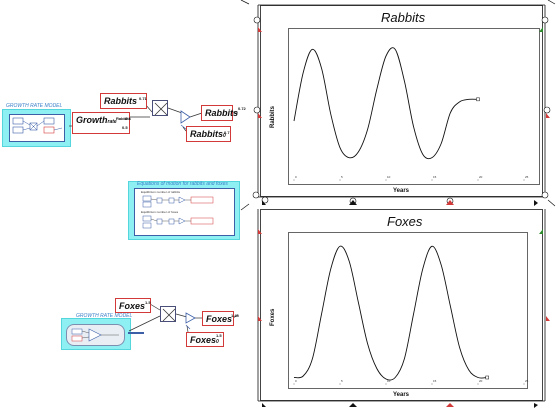 This screenshot has width=556, height=410. I want to click on rabbits-top-value: 0.71, so click(143, 98).